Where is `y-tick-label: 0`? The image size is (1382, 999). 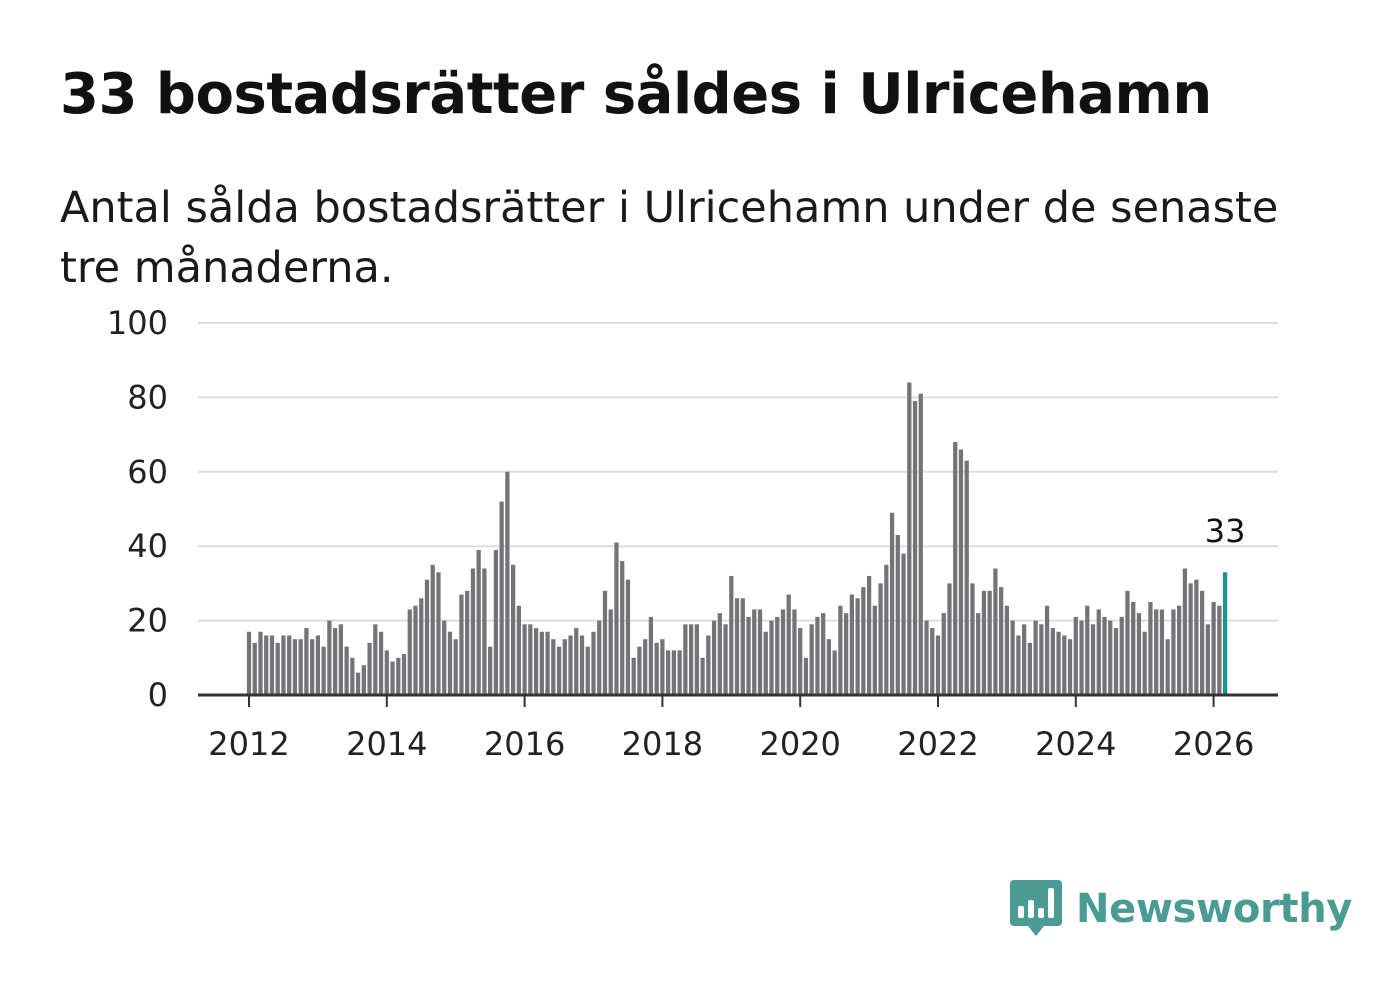 y-tick-label: 0 is located at coordinates (158, 695).